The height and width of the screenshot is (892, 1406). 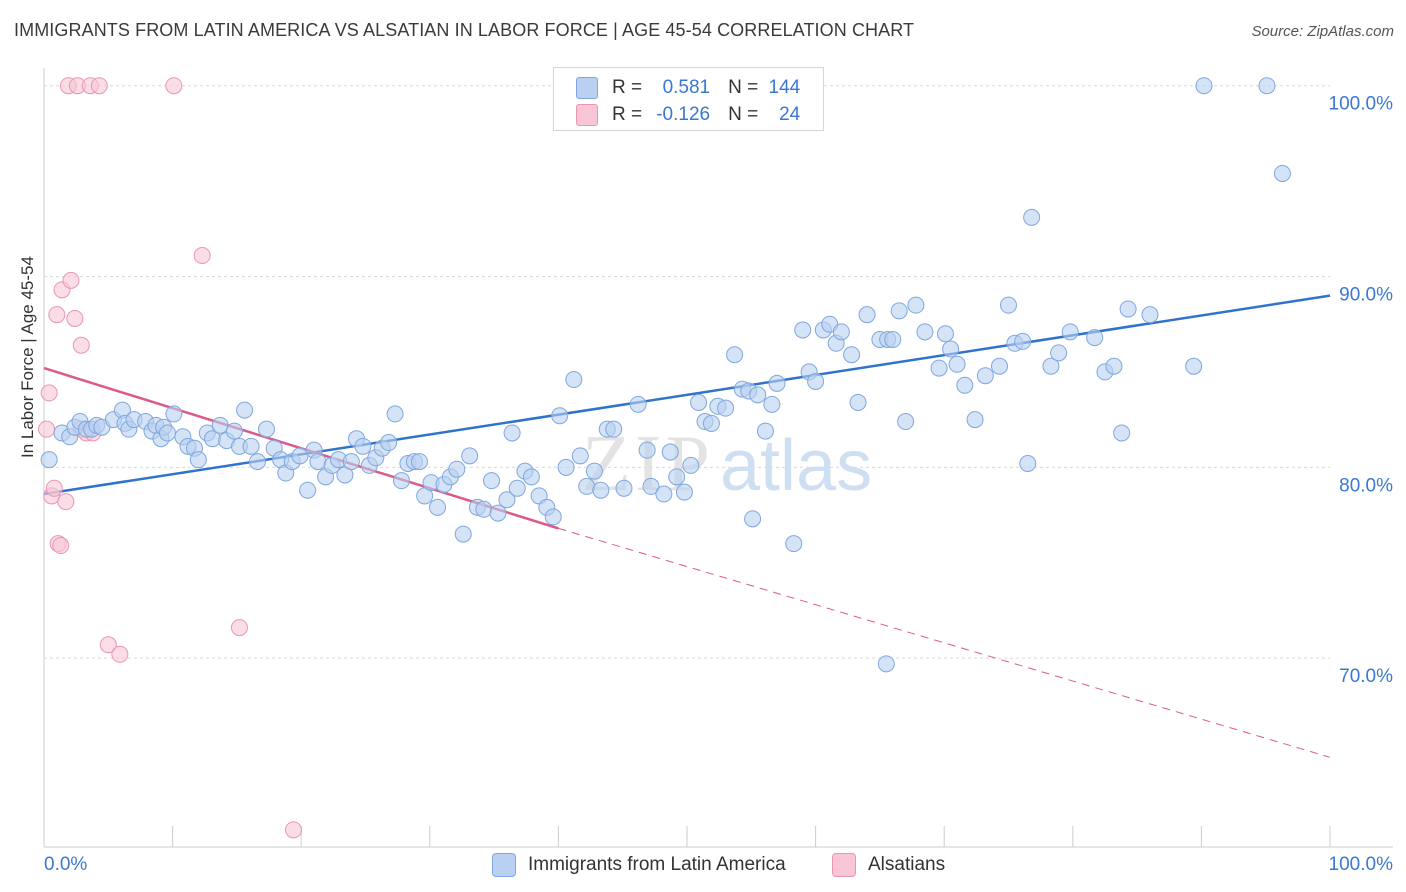 What do you see at coordinates (907, 864) in the screenshot?
I see `bottom-legend-label-pink: Alsatians` at bounding box center [907, 864].